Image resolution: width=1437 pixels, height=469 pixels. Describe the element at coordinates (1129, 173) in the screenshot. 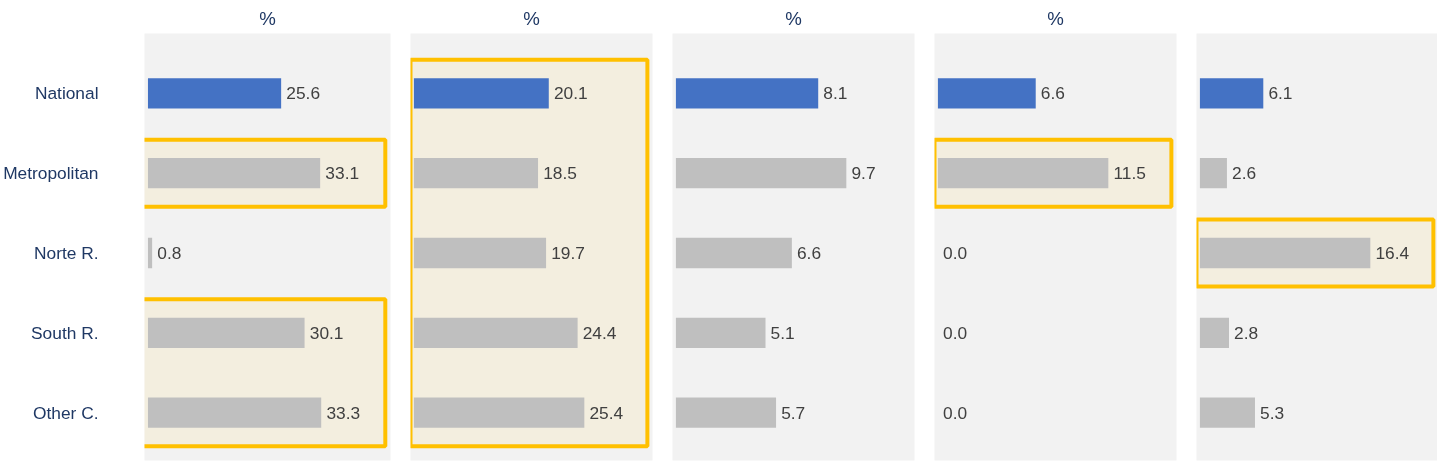

I see `data-label: 11.5` at that location.